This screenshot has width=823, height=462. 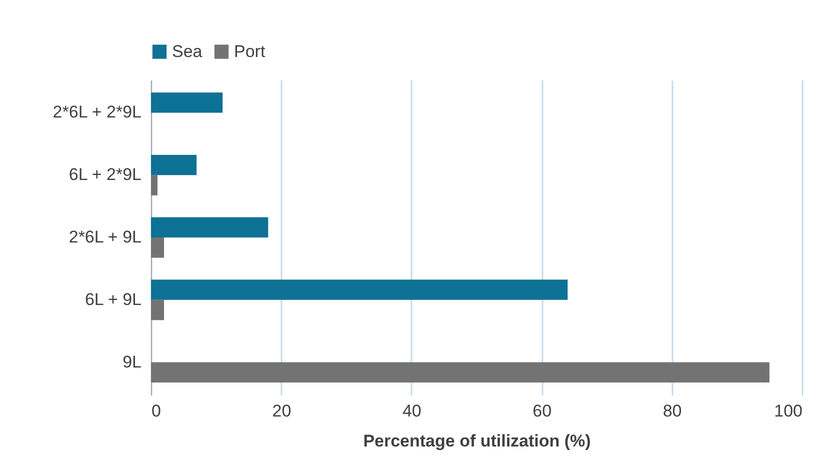 What do you see at coordinates (282, 411) in the screenshot?
I see `x-tick-label: 20` at bounding box center [282, 411].